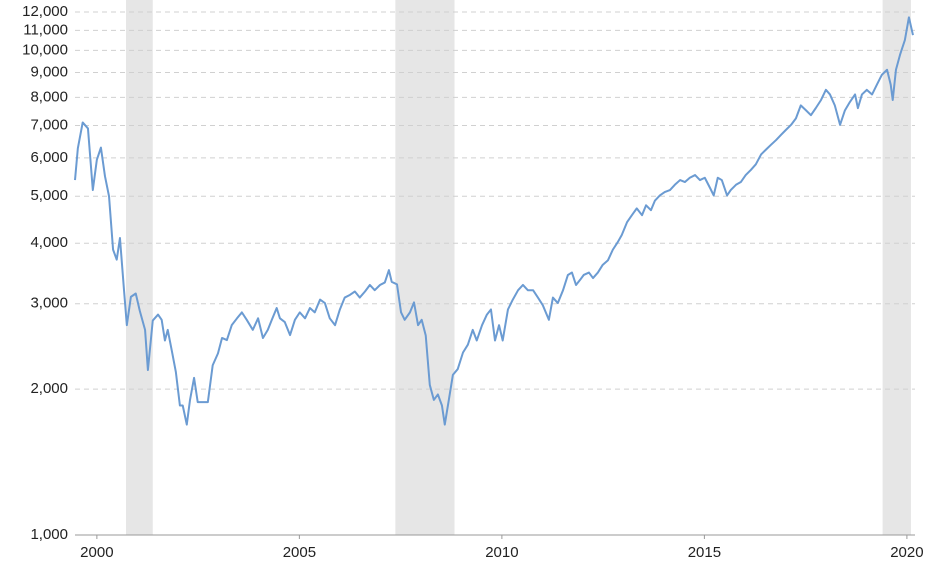 Image resolution: width=933 pixels, height=563 pixels. What do you see at coordinates (96, 552) in the screenshot?
I see `x-tick-label: 2000` at bounding box center [96, 552].